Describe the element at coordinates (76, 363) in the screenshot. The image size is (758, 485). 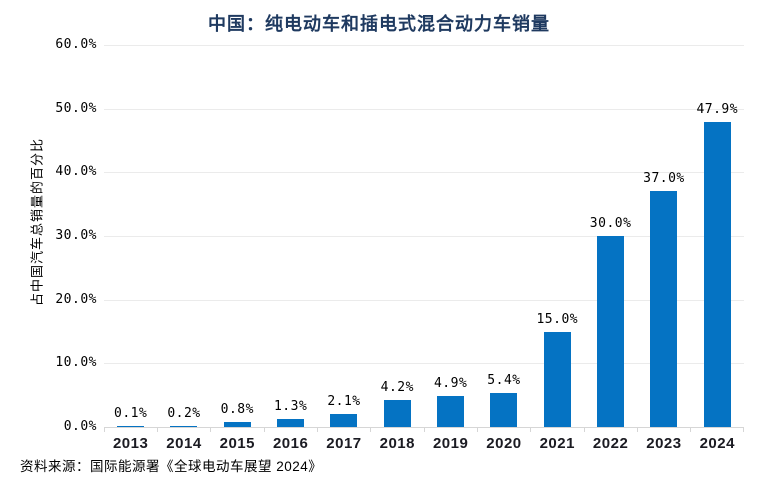
I see `y-tick-label: 10.0%` at that location.